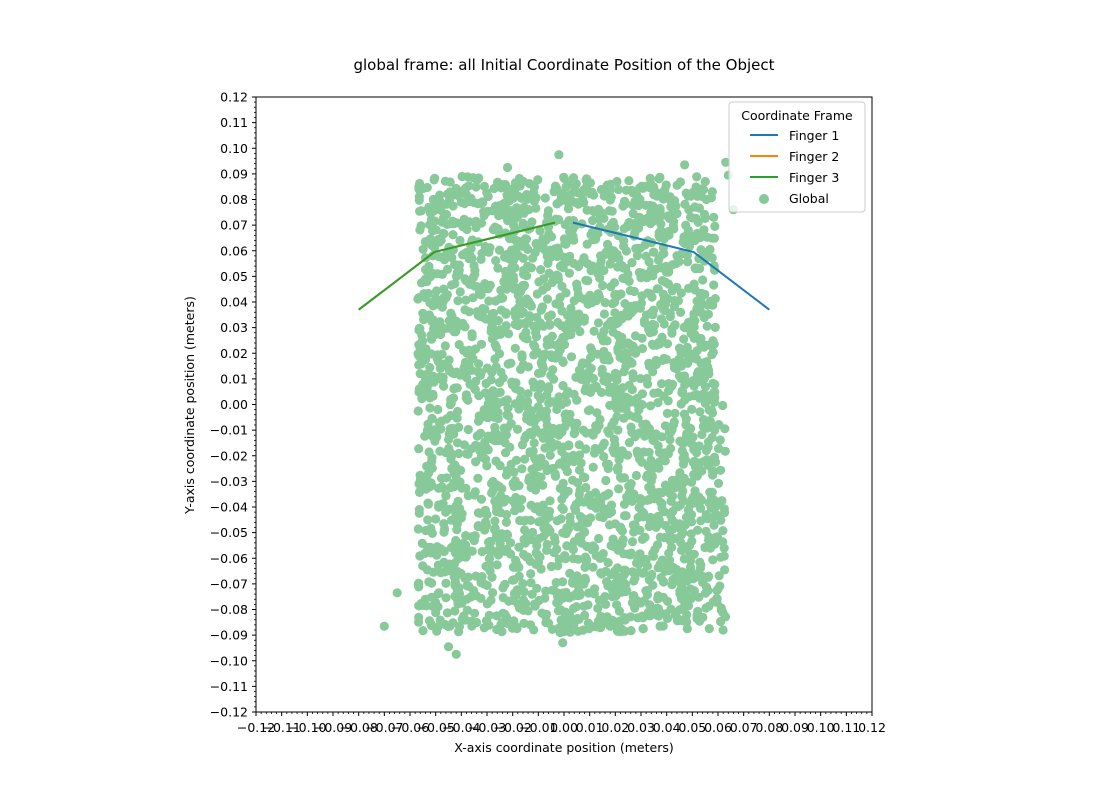 Image resolution: width=1100 pixels, height=800 pixels. What do you see at coordinates (461, 727) in the screenshot?
I see `x-tick-label: −0.04` at bounding box center [461, 727].